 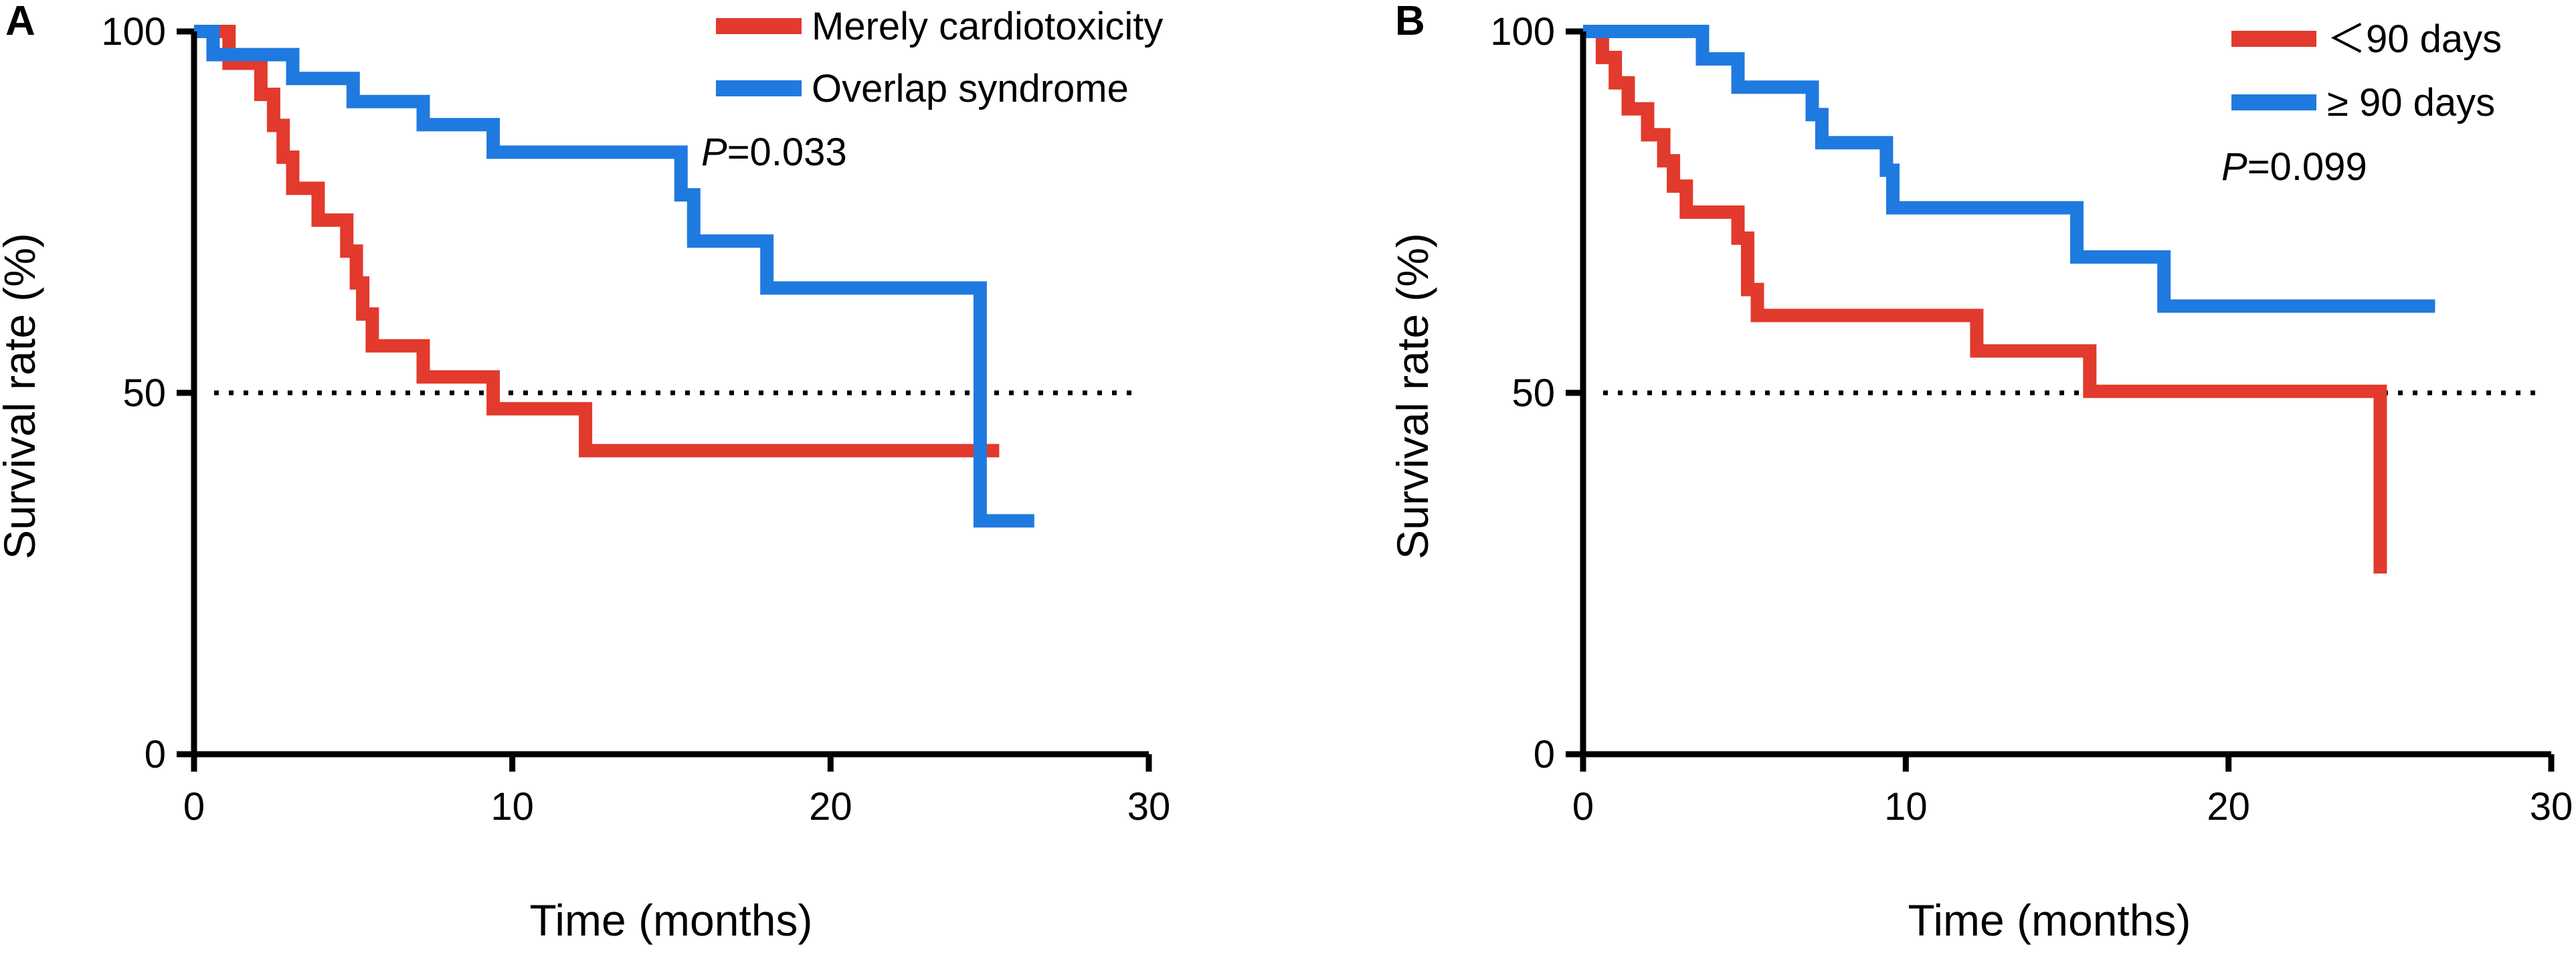 I want to click on panel-b-x-tick-label-10: 10, so click(x=1906, y=807).